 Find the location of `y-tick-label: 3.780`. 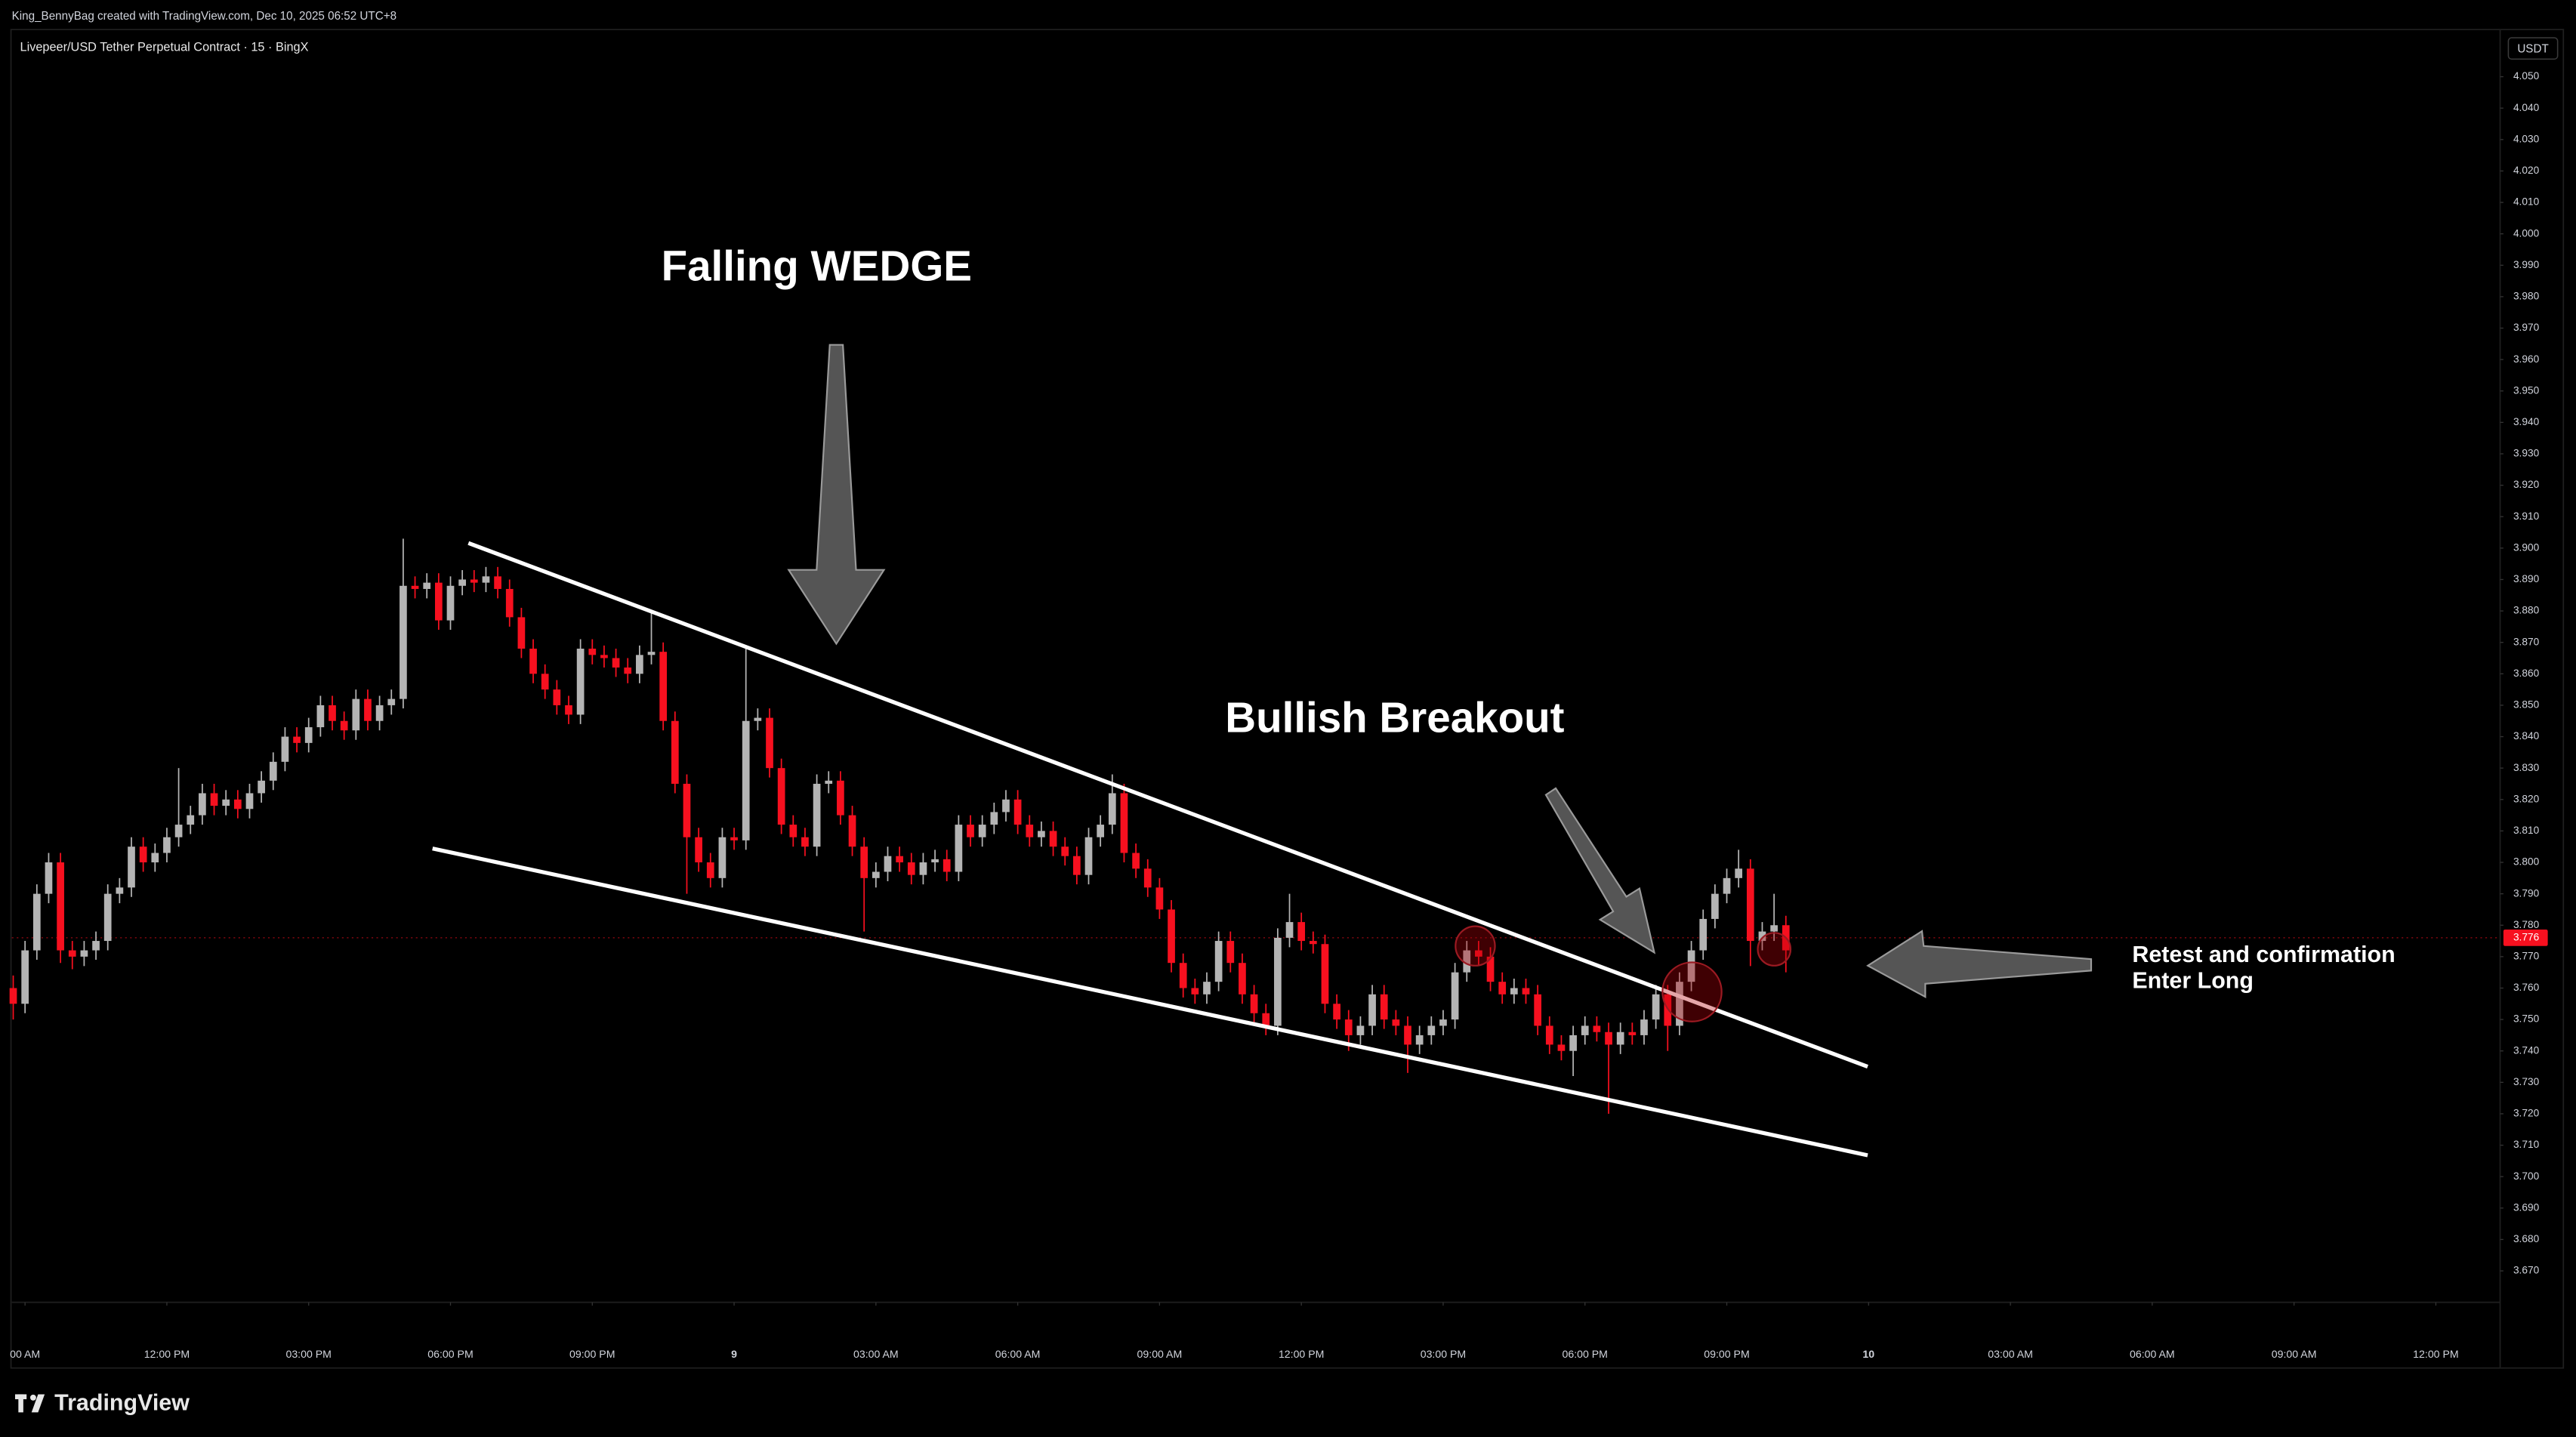

y-tick-label: 3.780 is located at coordinates (2526, 924).